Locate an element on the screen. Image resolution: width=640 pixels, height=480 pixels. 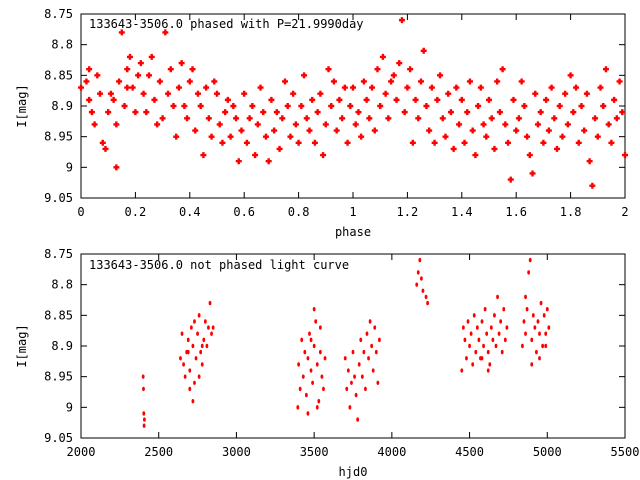
unphased-y-axis-title: I[mag] is located at coordinates (22, 345).